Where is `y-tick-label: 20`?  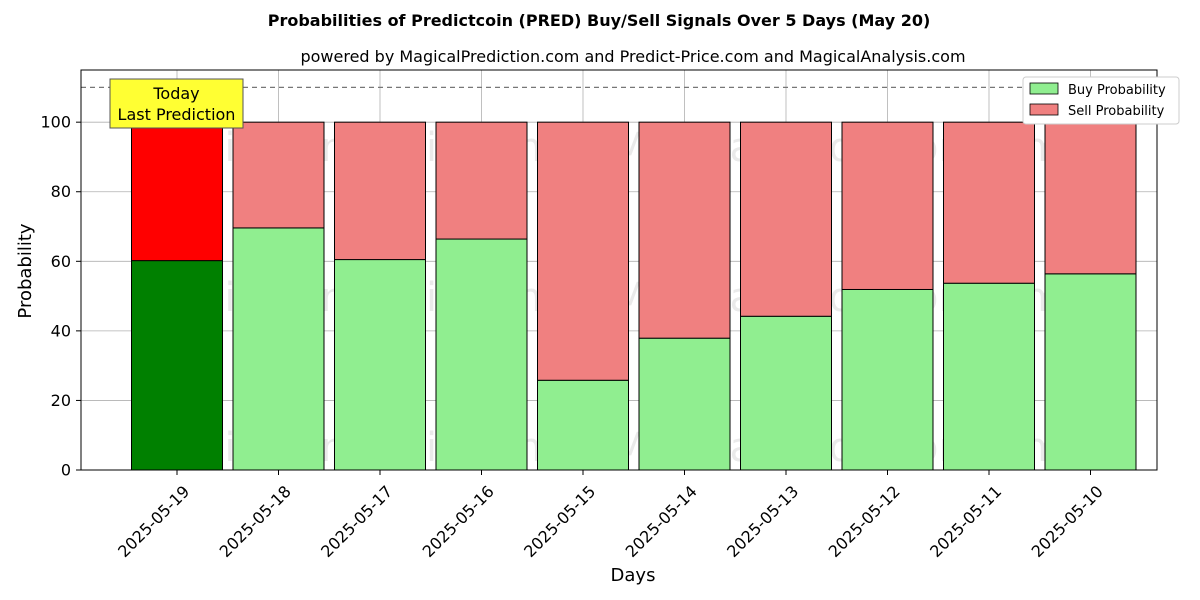 y-tick-label: 20 is located at coordinates (61, 400).